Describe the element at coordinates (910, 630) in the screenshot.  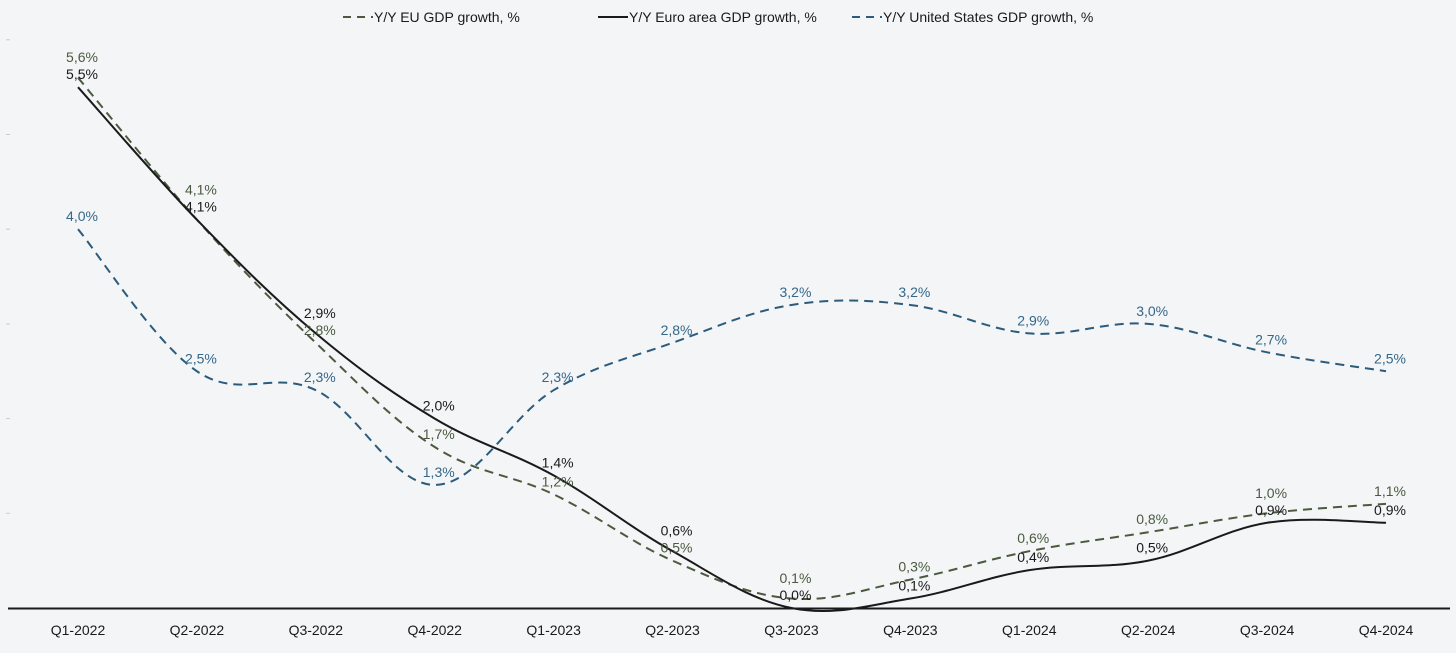
I see `x-tick-label: Q4-2023` at that location.